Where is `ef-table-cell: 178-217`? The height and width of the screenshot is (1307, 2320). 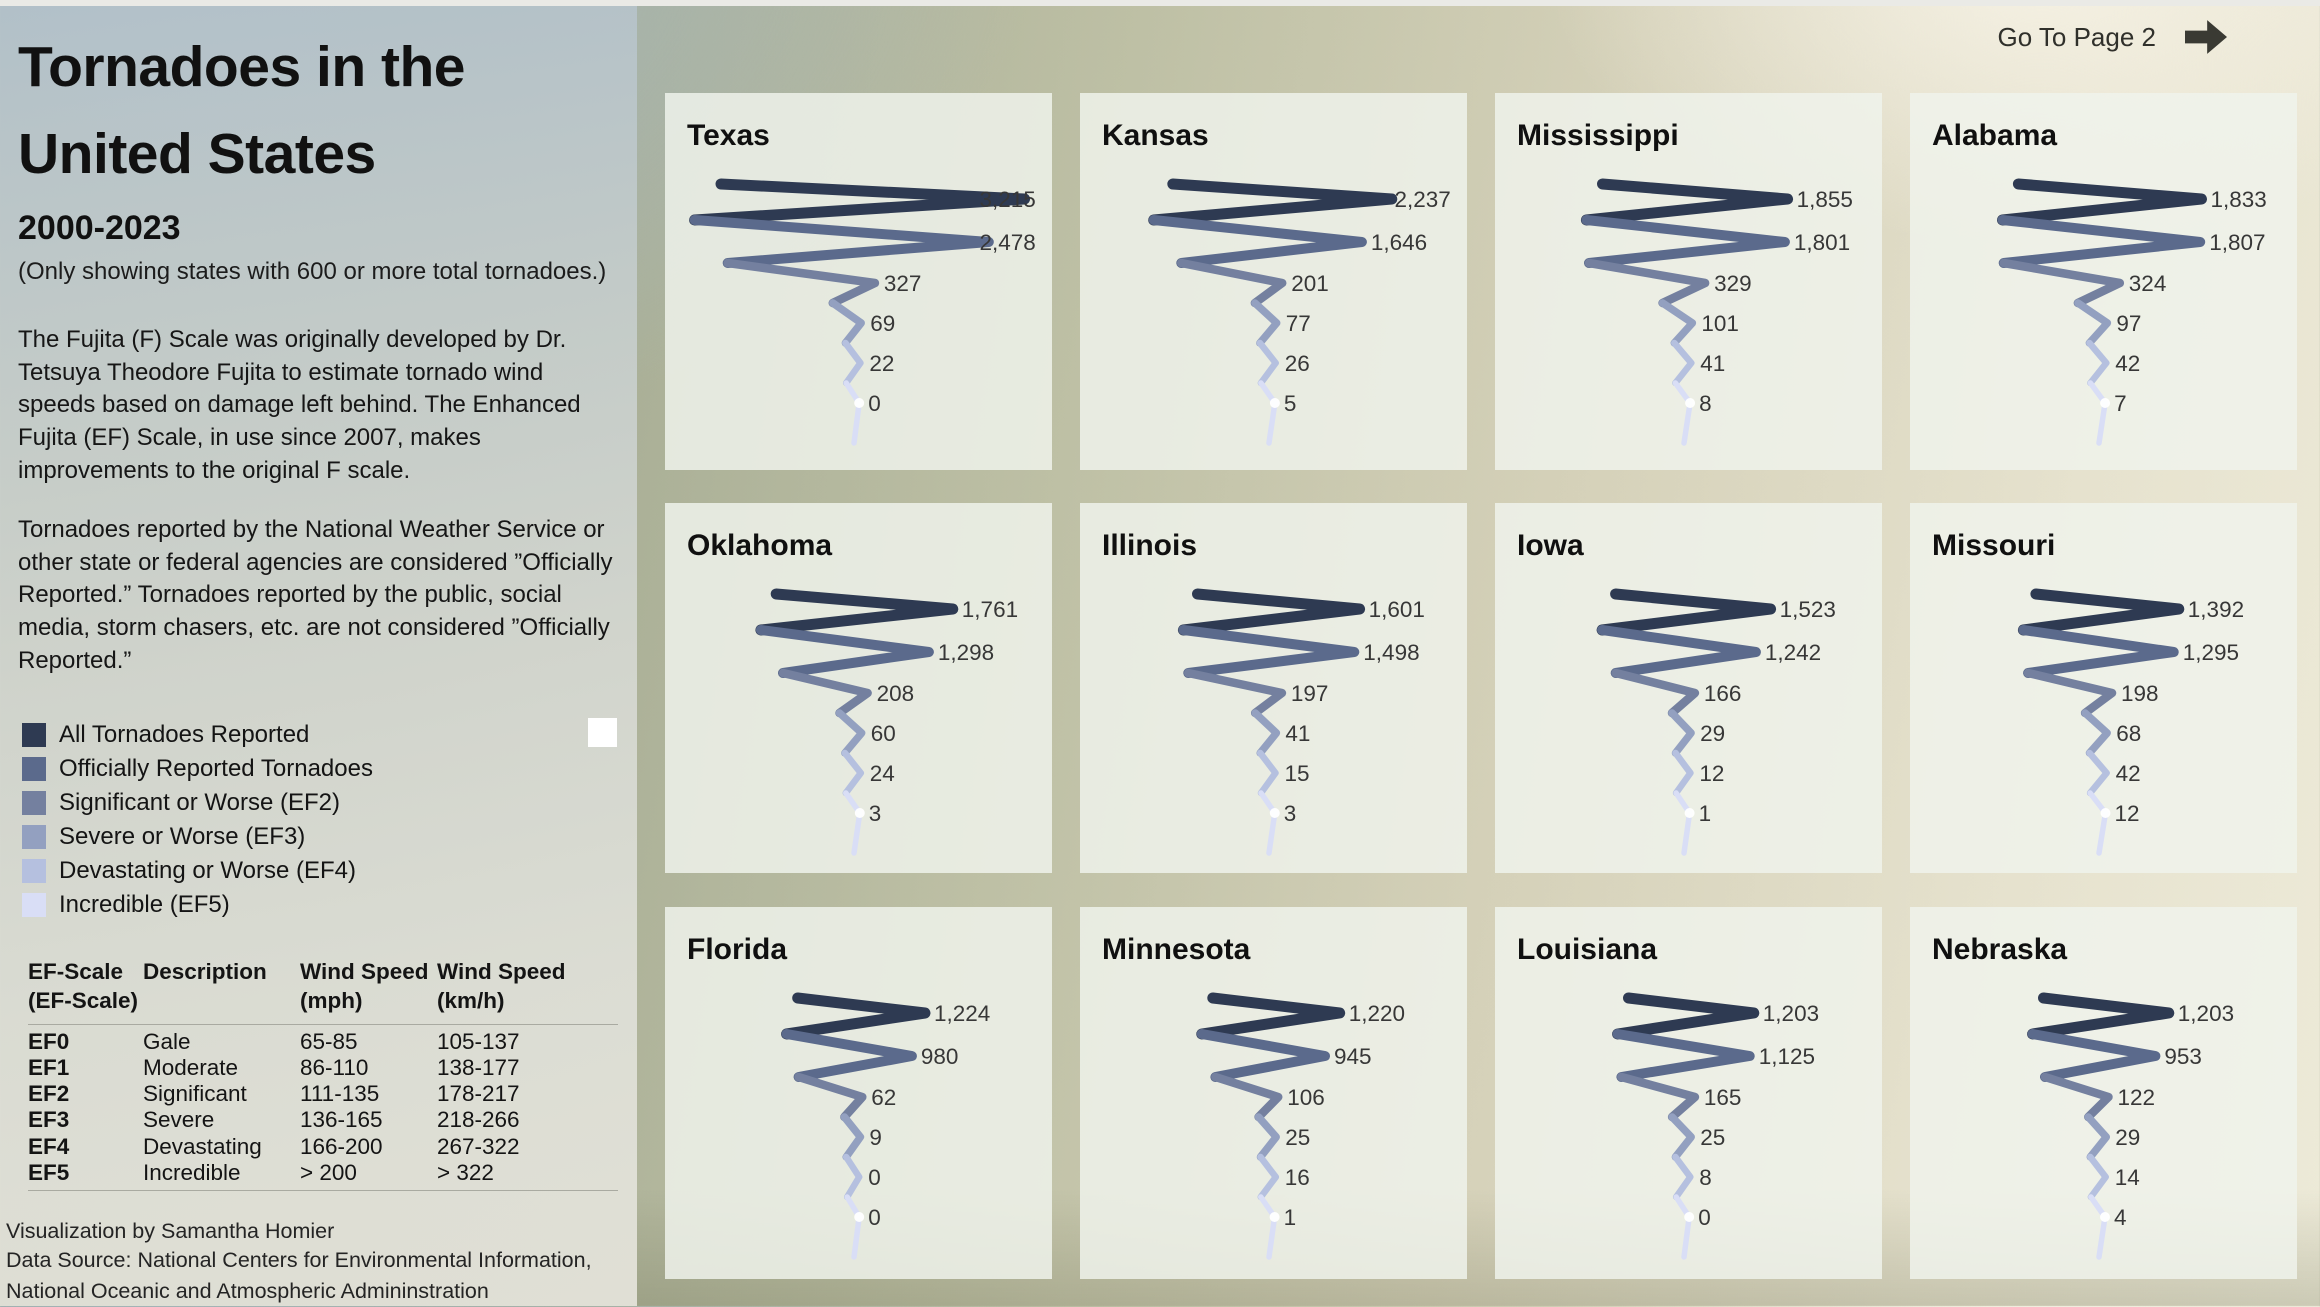 ef-table-cell: 178-217 is located at coordinates (478, 1094).